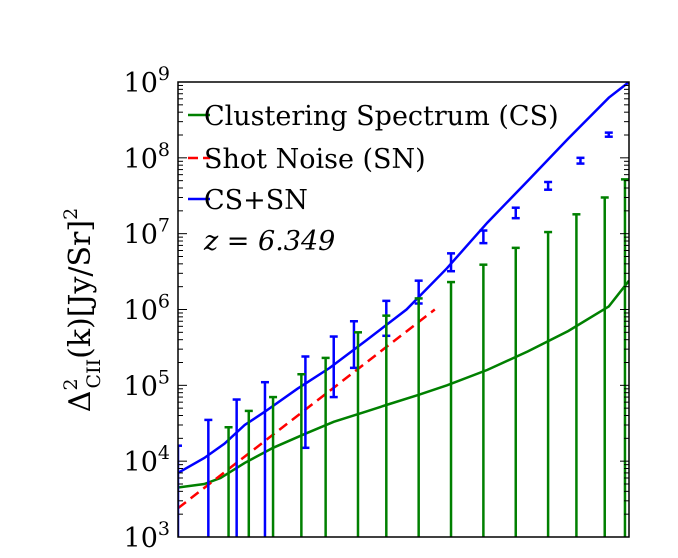 The height and width of the screenshot is (558, 678). What do you see at coordinates (256, 200) in the screenshot?
I see `legend-label-cs-sn: CS+SN` at bounding box center [256, 200].